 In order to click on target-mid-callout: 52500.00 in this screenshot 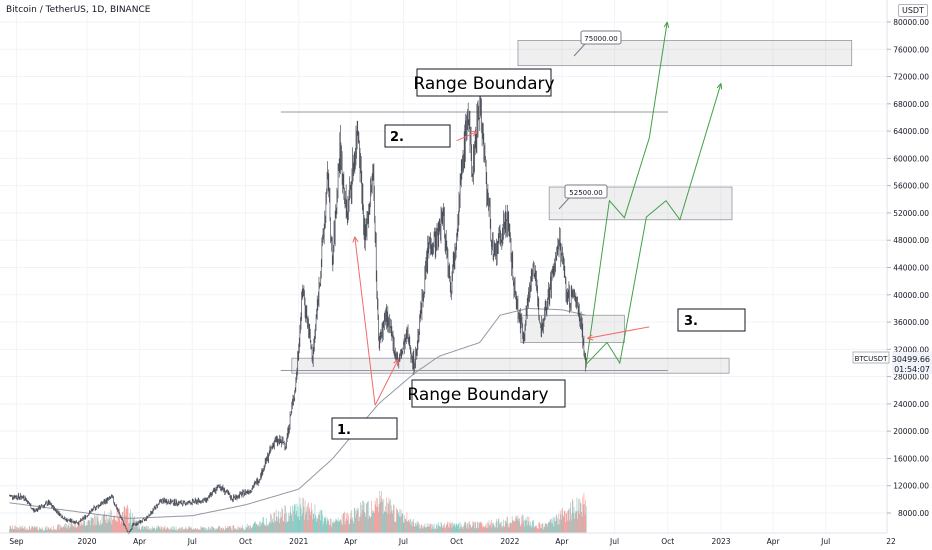, I will do `click(583, 197)`.